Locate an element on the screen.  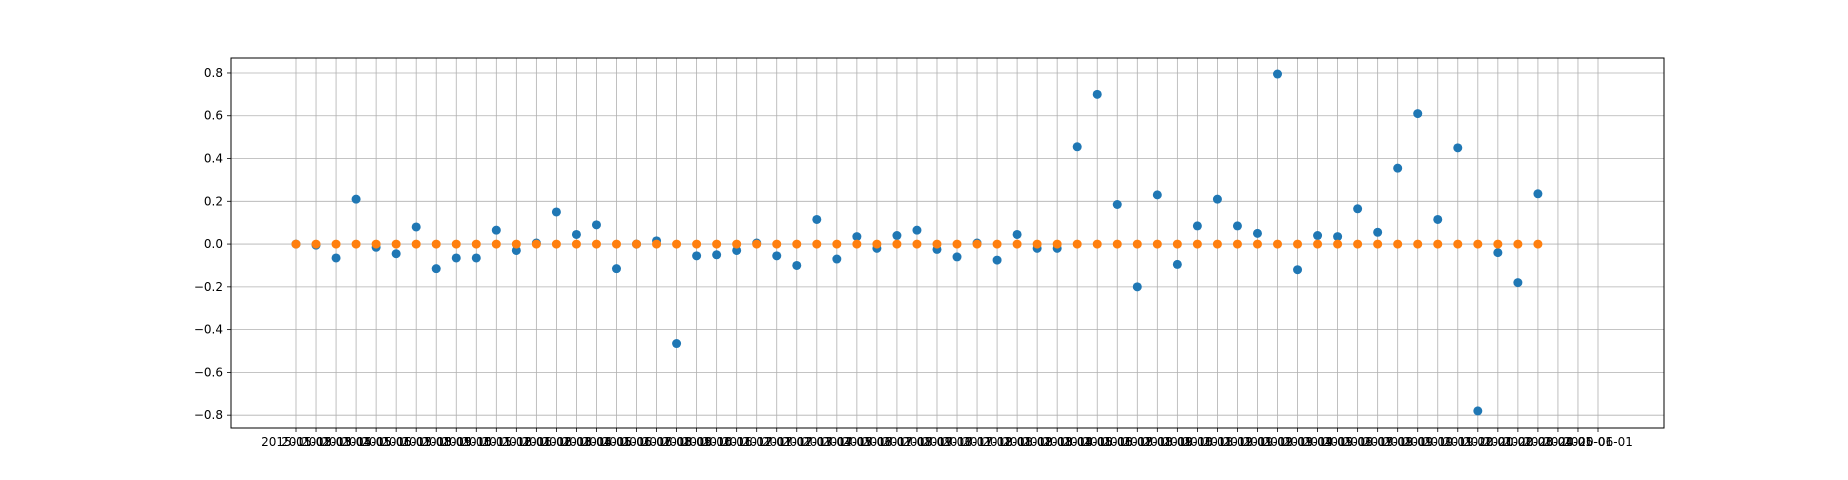
x-tick-label: 2015-08-01 is located at coordinates (436, 442).